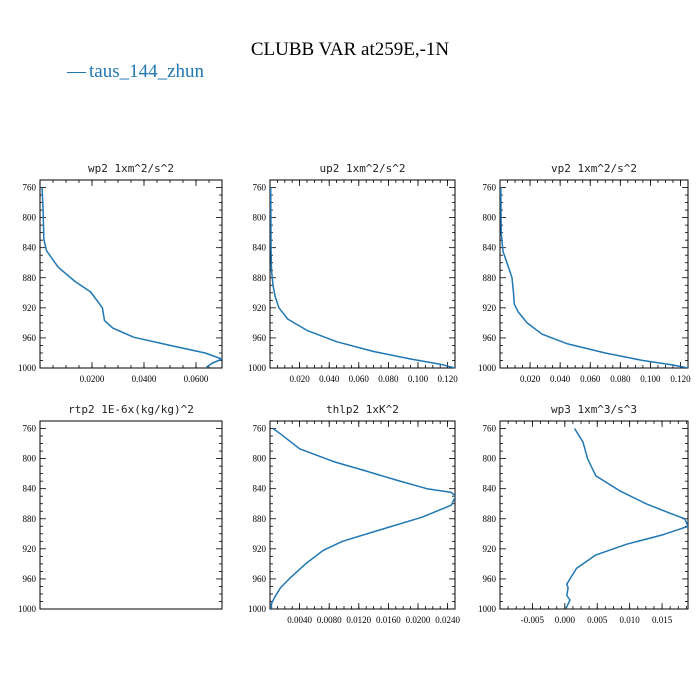 This screenshot has width=700, height=700. What do you see at coordinates (662, 620) in the screenshot?
I see `x-tick-label: 0.015` at bounding box center [662, 620].